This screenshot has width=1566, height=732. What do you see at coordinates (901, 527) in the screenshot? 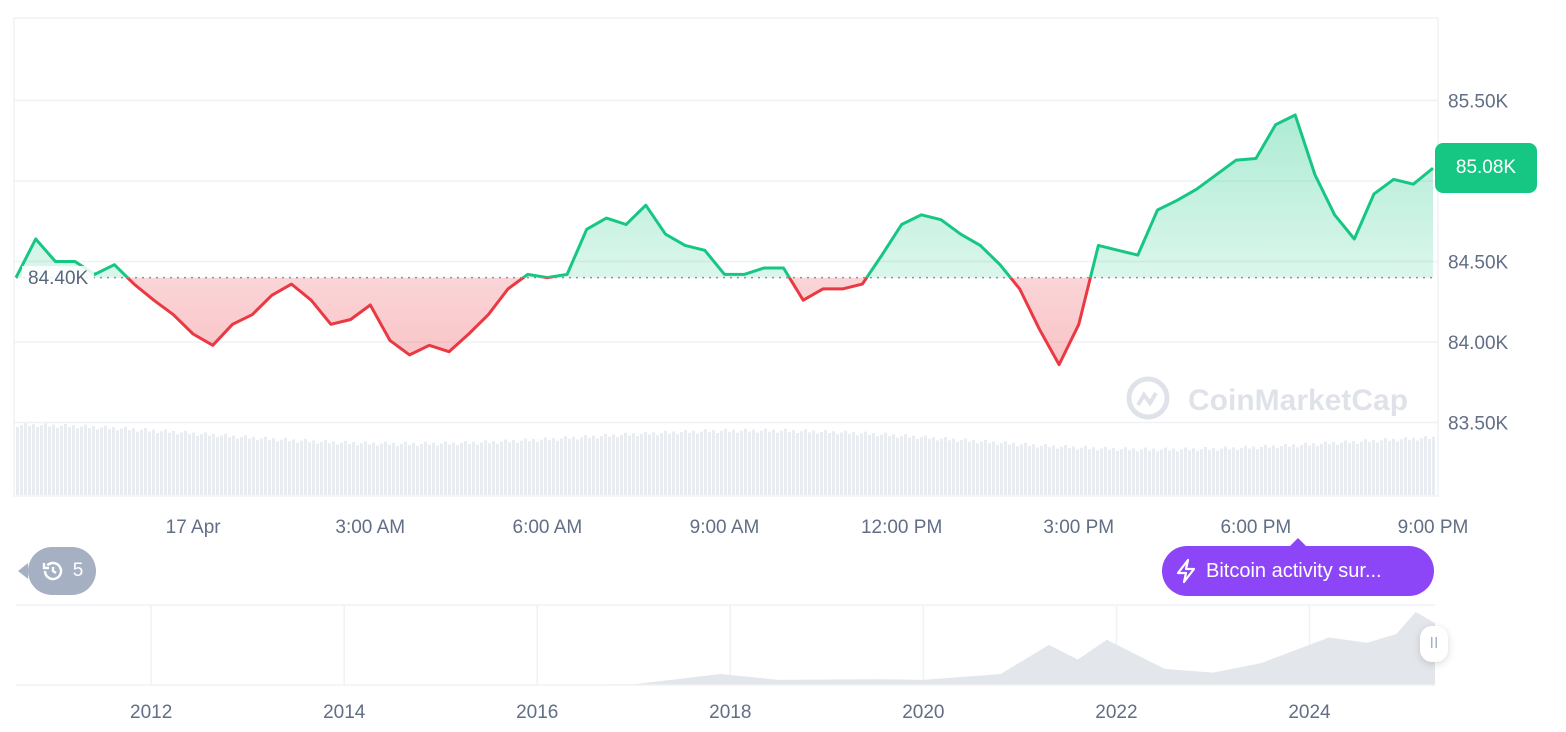
I see `x-tick-label: 12:00 PM` at bounding box center [901, 527].